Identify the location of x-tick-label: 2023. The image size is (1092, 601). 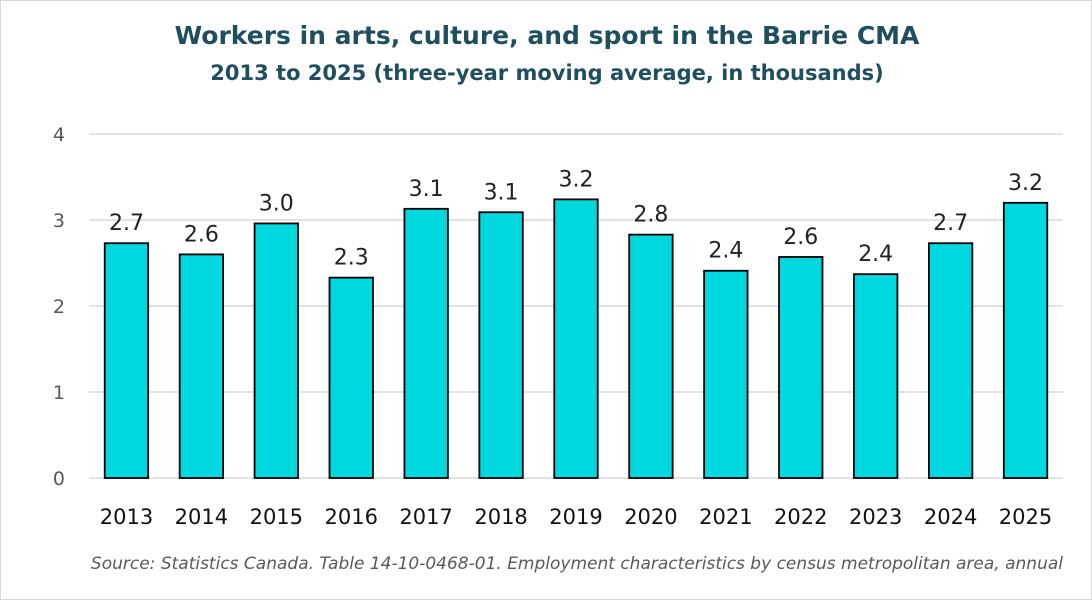
(875, 517).